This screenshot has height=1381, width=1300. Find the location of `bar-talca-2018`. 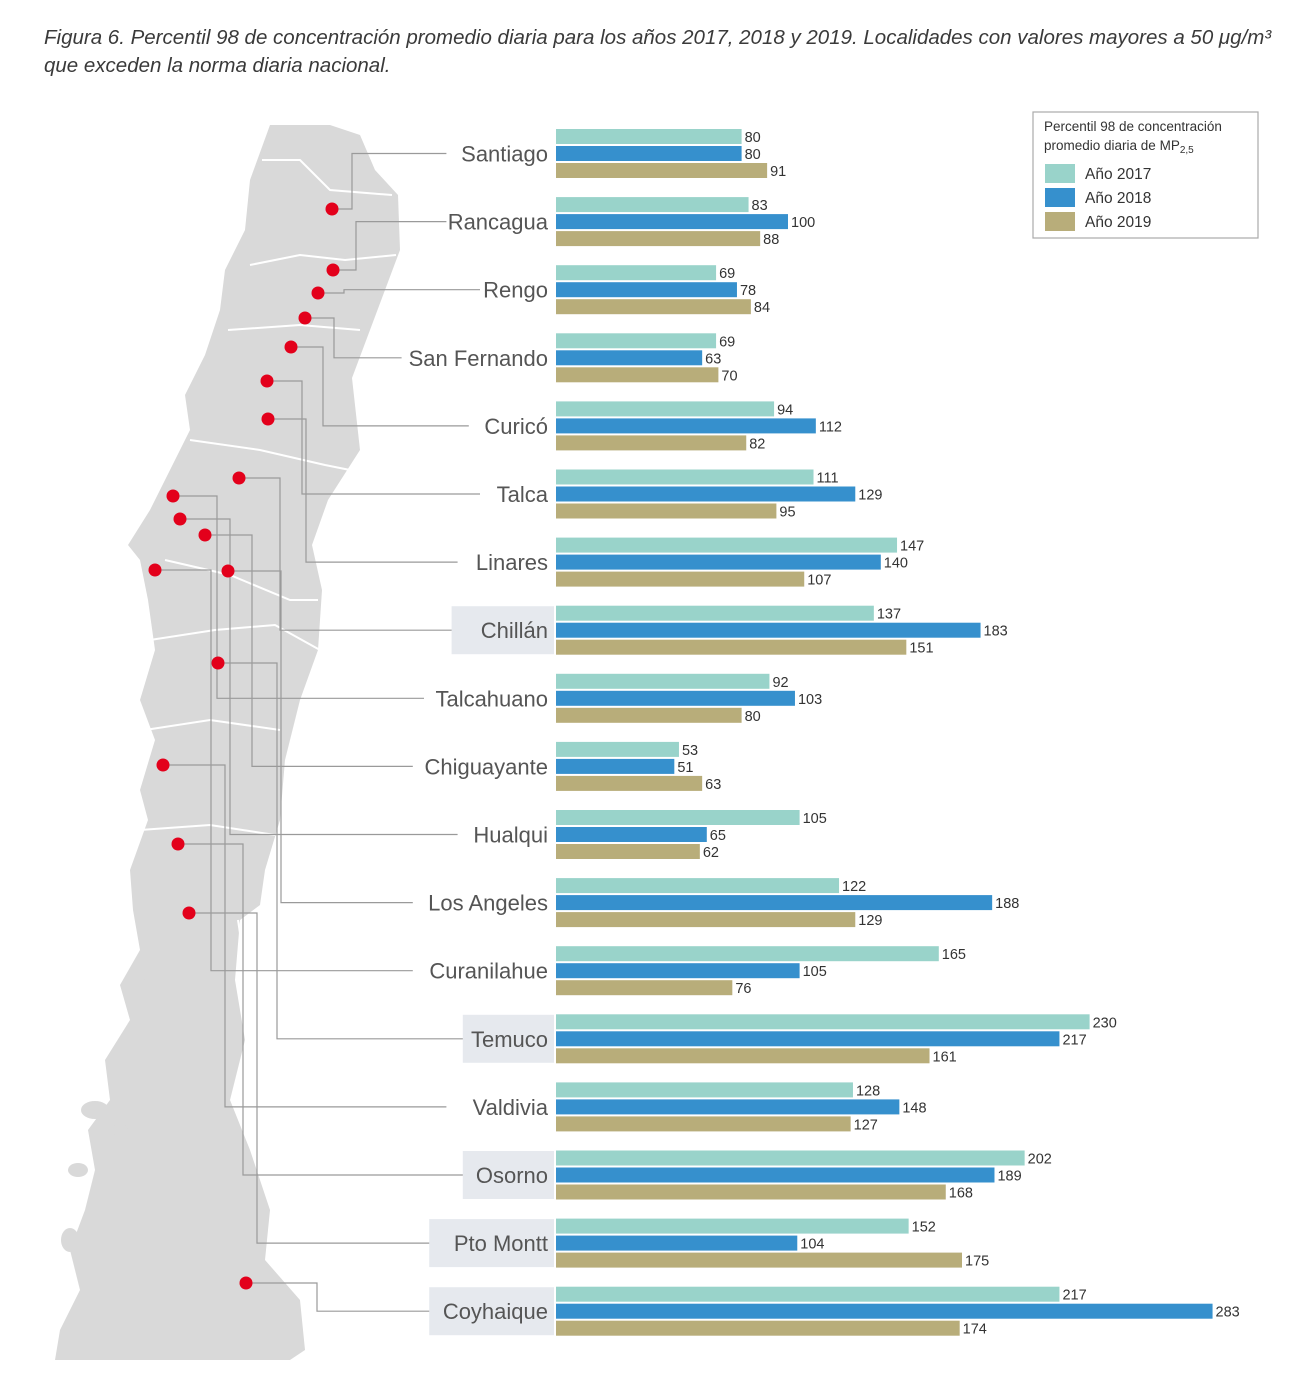

bar-talca-2018 is located at coordinates (706, 494).